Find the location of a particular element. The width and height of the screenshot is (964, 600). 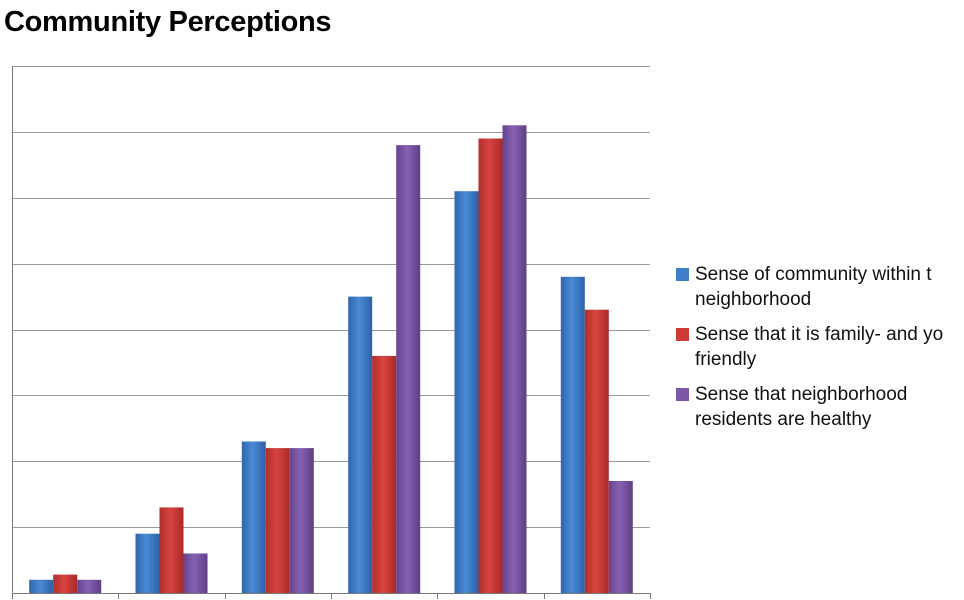

legend-item-community: Sense of community within t neighborhood is located at coordinates (820, 287).